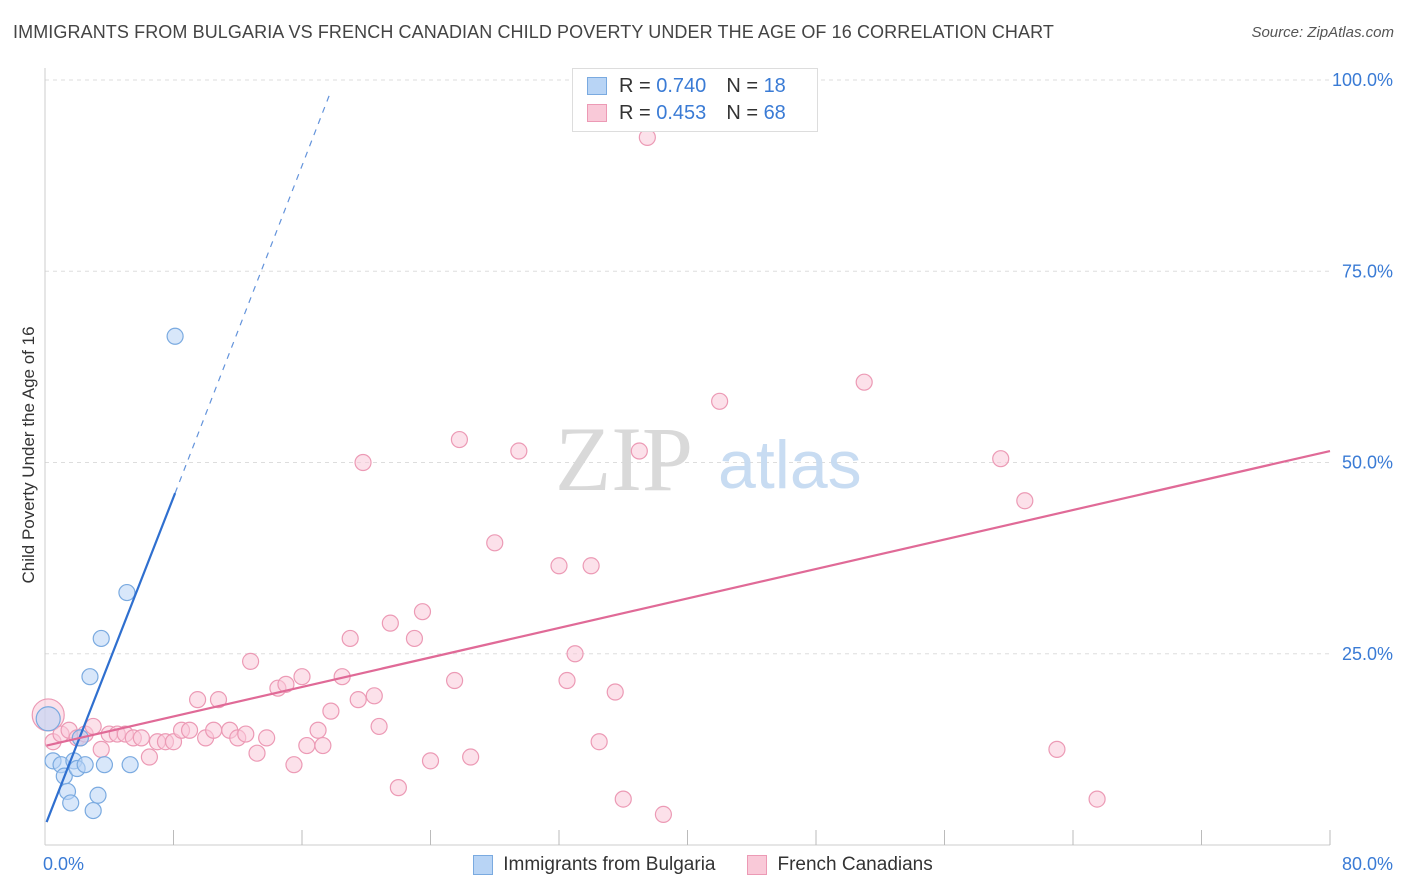  What do you see at coordinates (111, 657) in the screenshot?
I see `bulgaria-trend-line` at bounding box center [111, 657].